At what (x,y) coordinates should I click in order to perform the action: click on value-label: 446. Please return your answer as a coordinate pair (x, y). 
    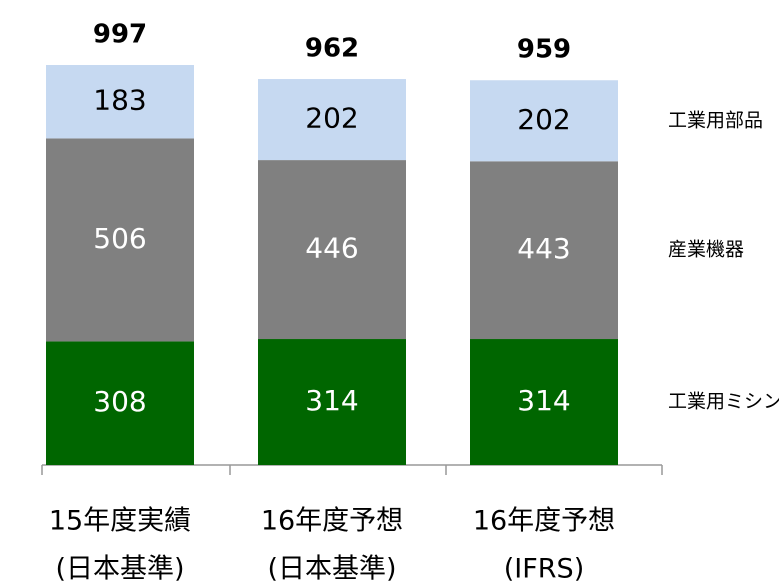
    Looking at the image, I should click on (331, 248).